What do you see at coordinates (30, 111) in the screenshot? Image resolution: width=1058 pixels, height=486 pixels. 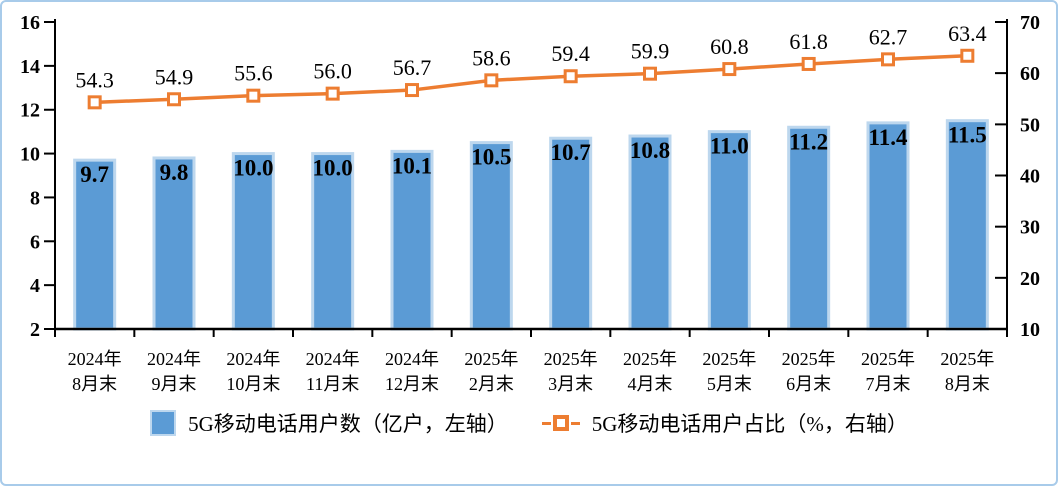 I see `y-tick-label-left: 12` at bounding box center [30, 111].